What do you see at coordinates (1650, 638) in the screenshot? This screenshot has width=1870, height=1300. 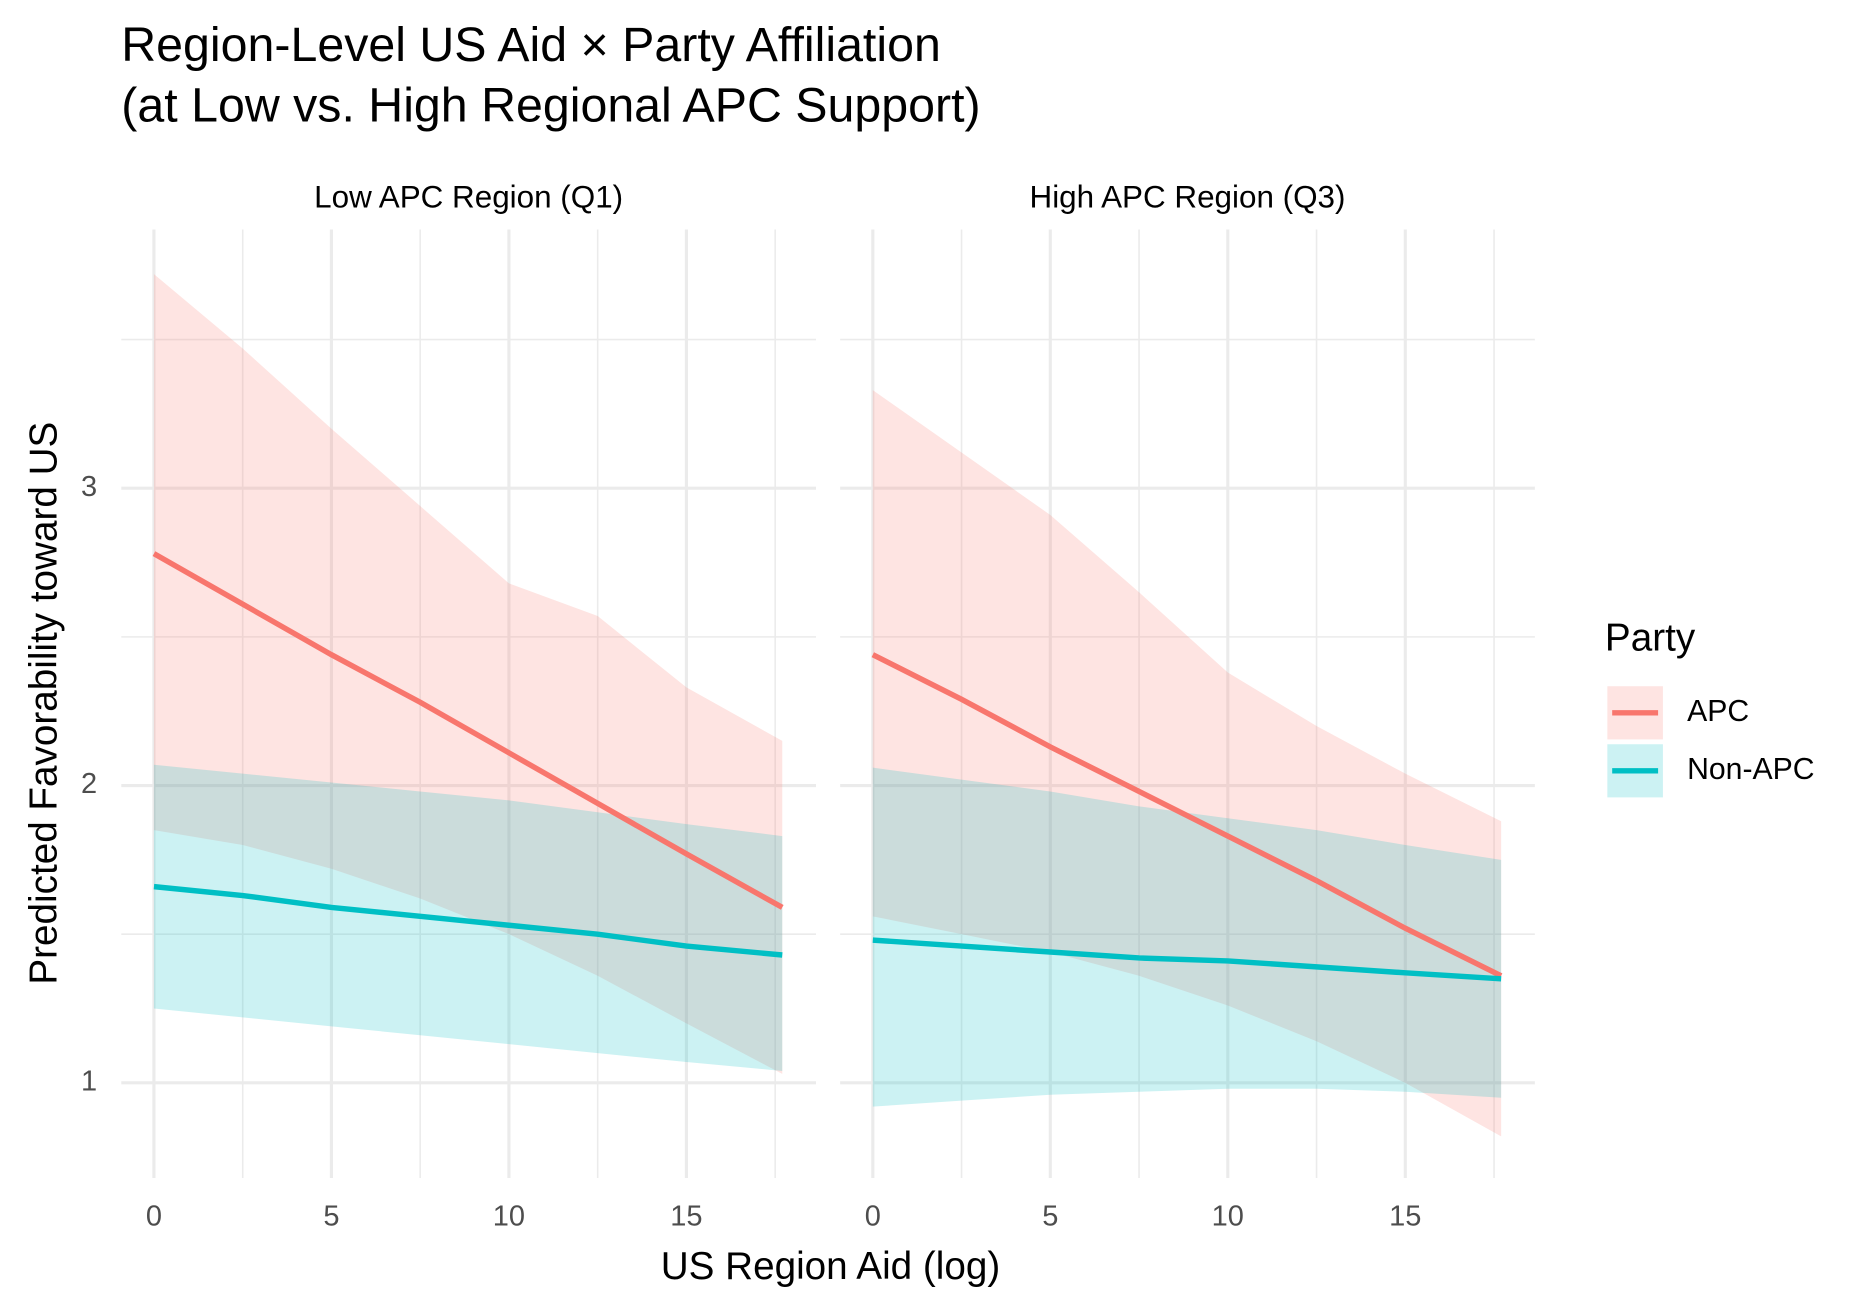 I see `legend-title: Party` at bounding box center [1650, 638].